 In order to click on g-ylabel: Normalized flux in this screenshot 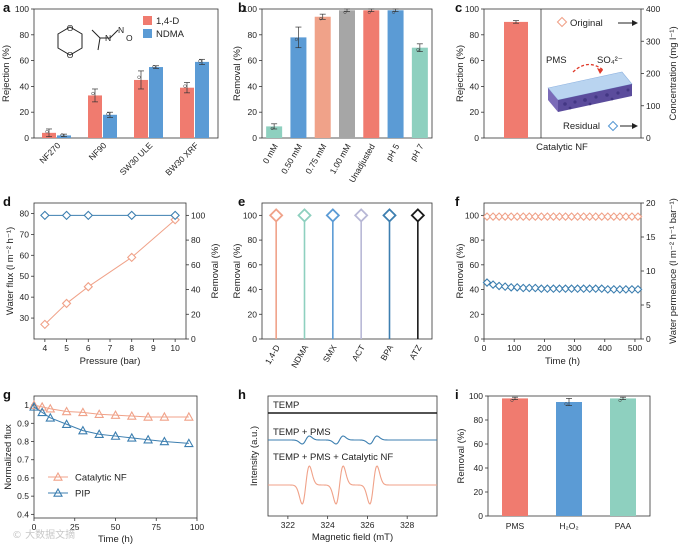, I will do `click(8, 457)`.